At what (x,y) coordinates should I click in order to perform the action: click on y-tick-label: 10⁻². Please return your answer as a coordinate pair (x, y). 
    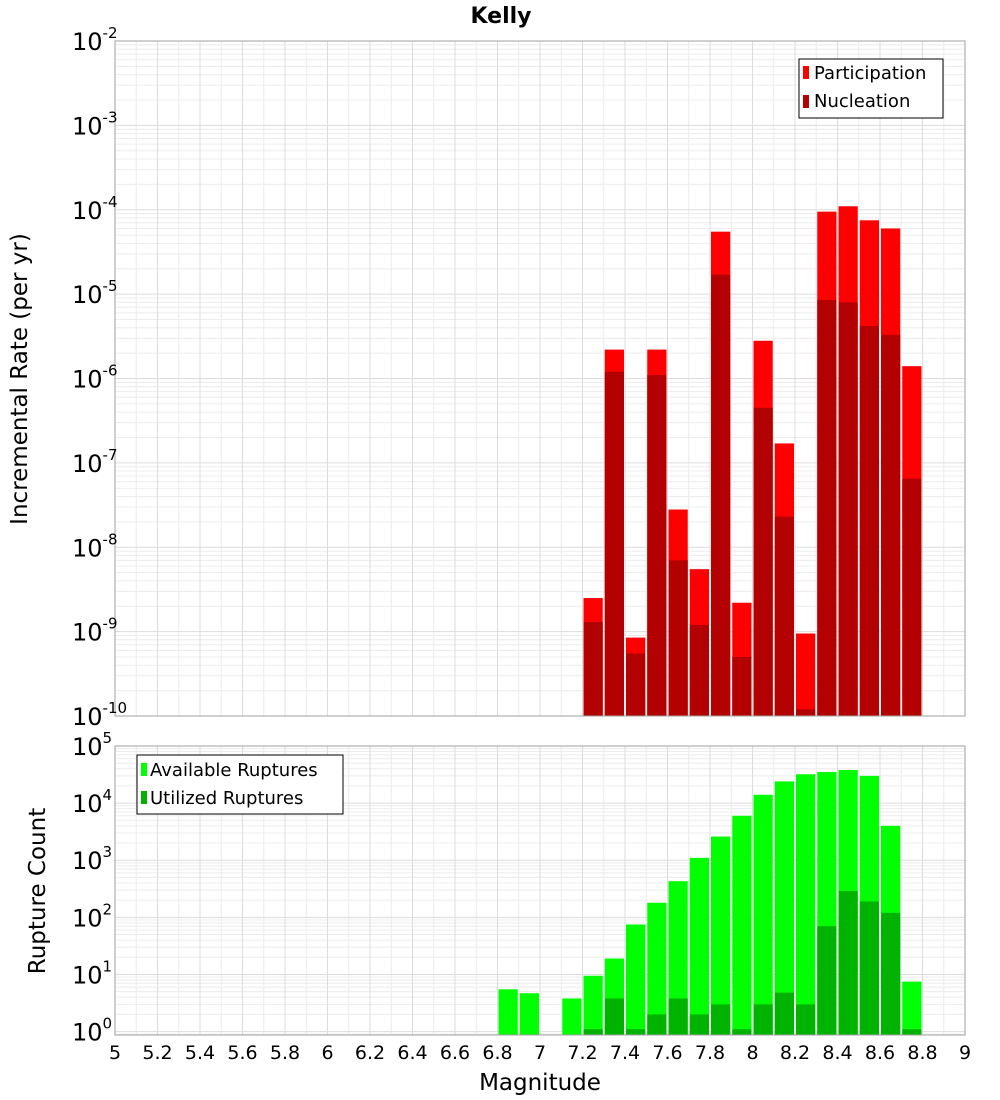
    Looking at the image, I should click on (95, 40).